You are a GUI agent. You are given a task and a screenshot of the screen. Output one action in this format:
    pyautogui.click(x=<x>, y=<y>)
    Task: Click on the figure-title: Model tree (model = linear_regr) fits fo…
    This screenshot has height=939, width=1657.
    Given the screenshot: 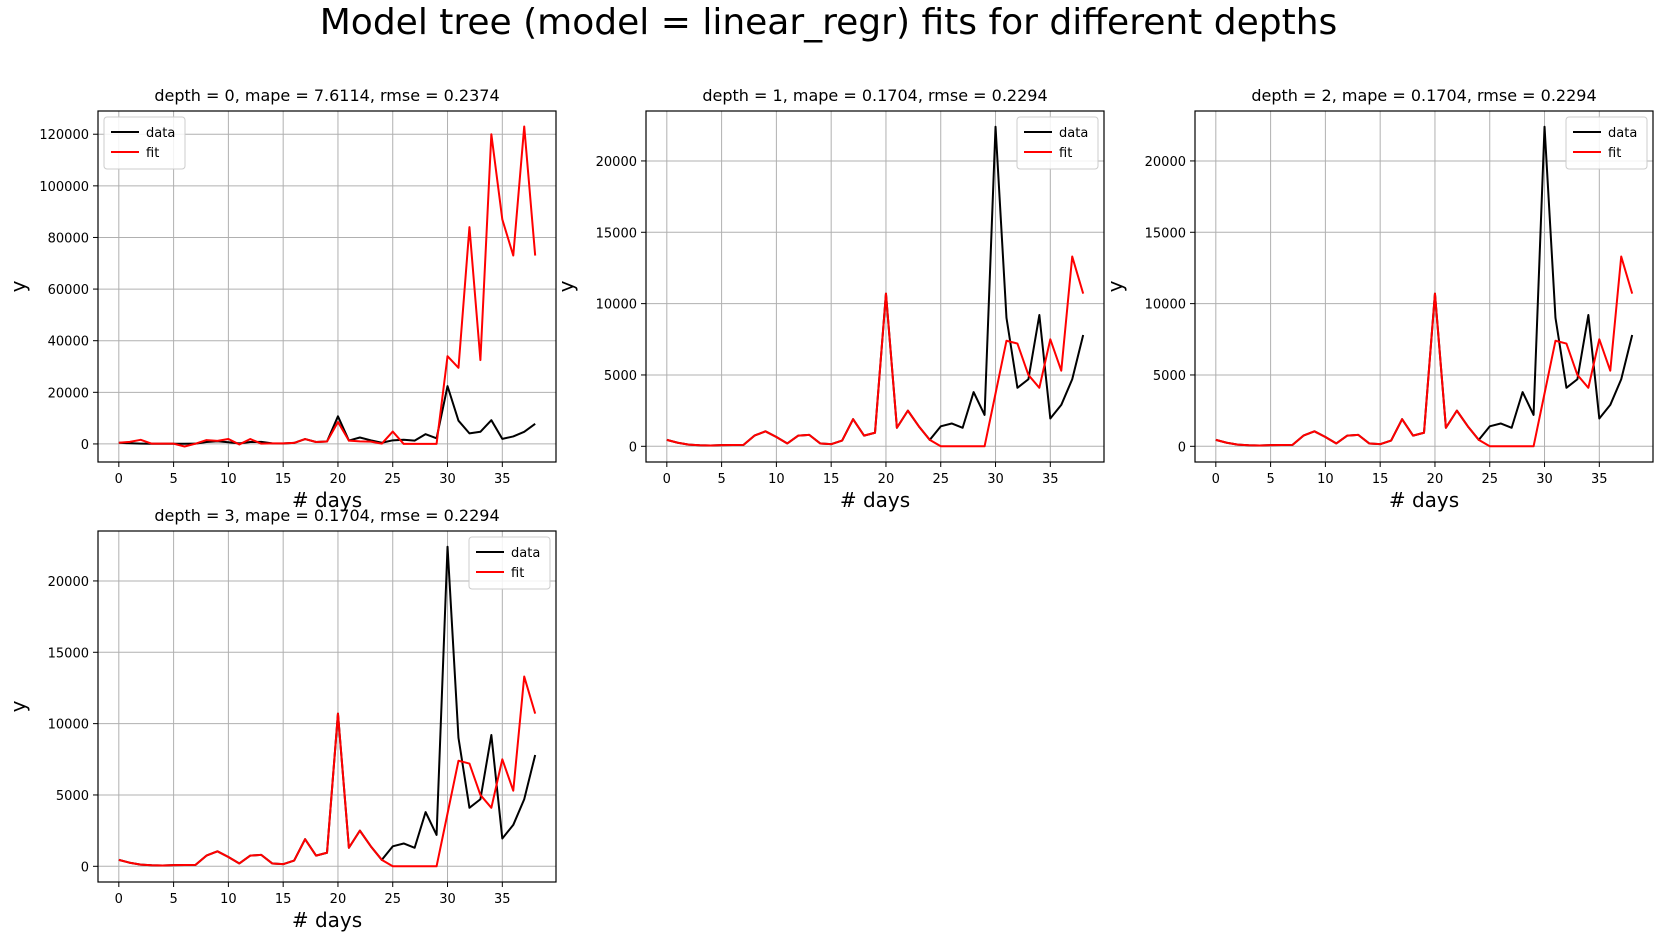 What is the action you would take?
    pyautogui.click(x=828, y=22)
    